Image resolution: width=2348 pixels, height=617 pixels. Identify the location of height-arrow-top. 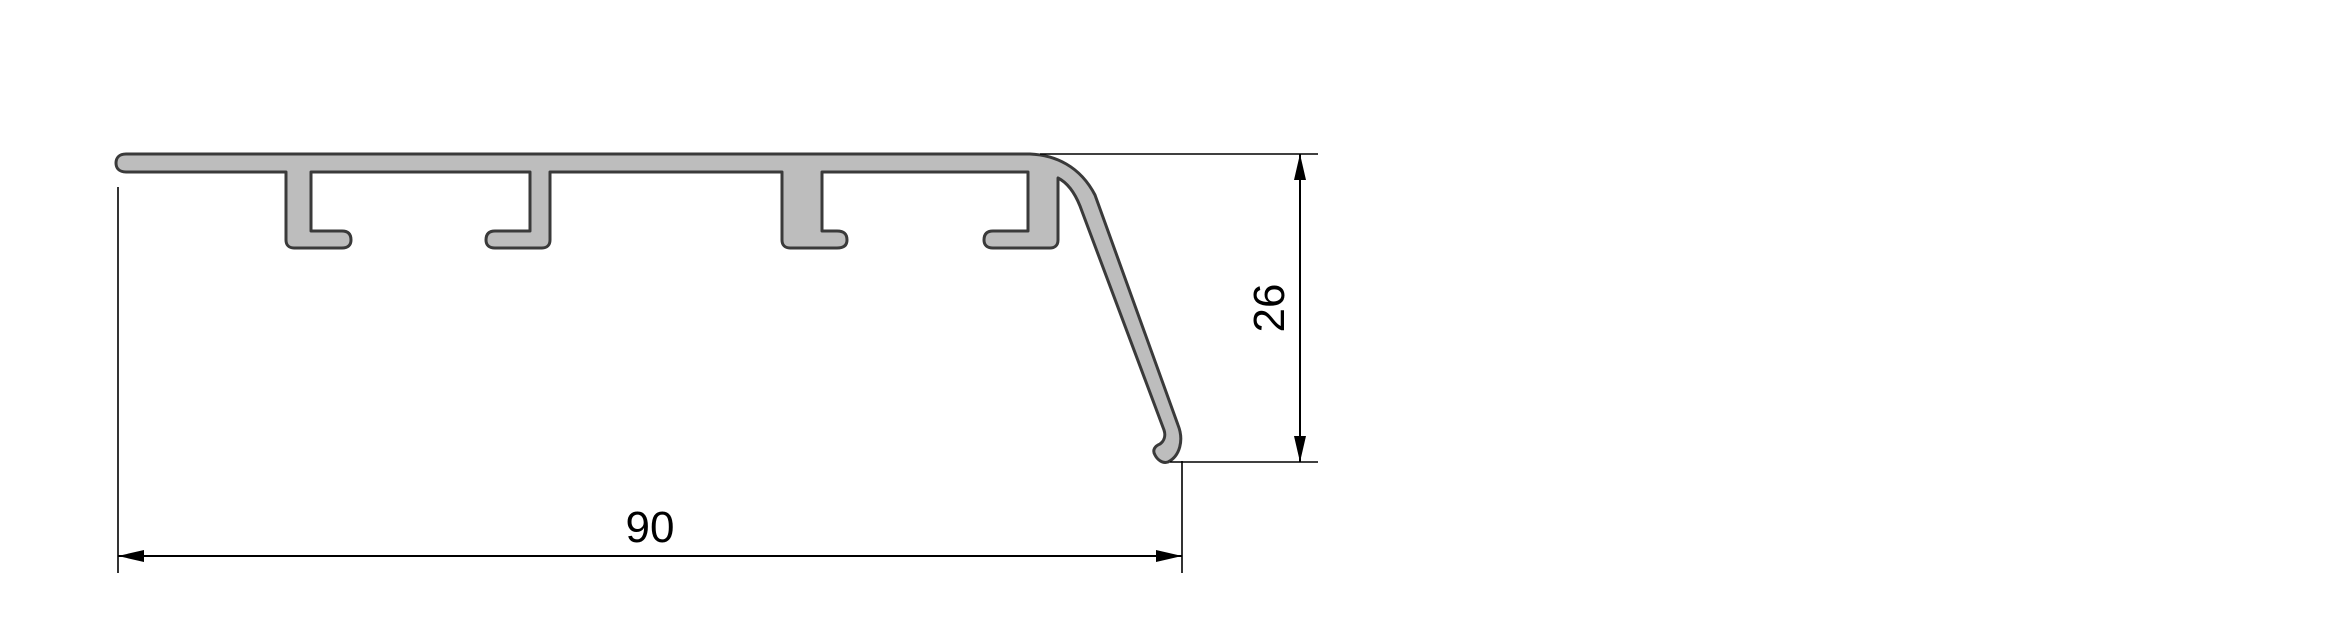
(1300, 167).